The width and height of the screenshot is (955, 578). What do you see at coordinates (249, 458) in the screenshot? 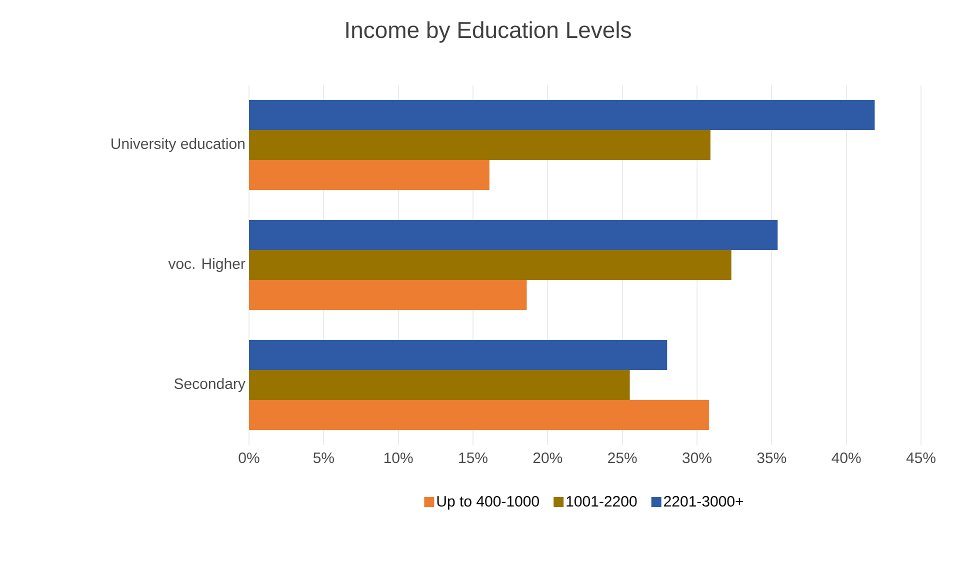
I see `x-tick-label: 0%` at bounding box center [249, 458].